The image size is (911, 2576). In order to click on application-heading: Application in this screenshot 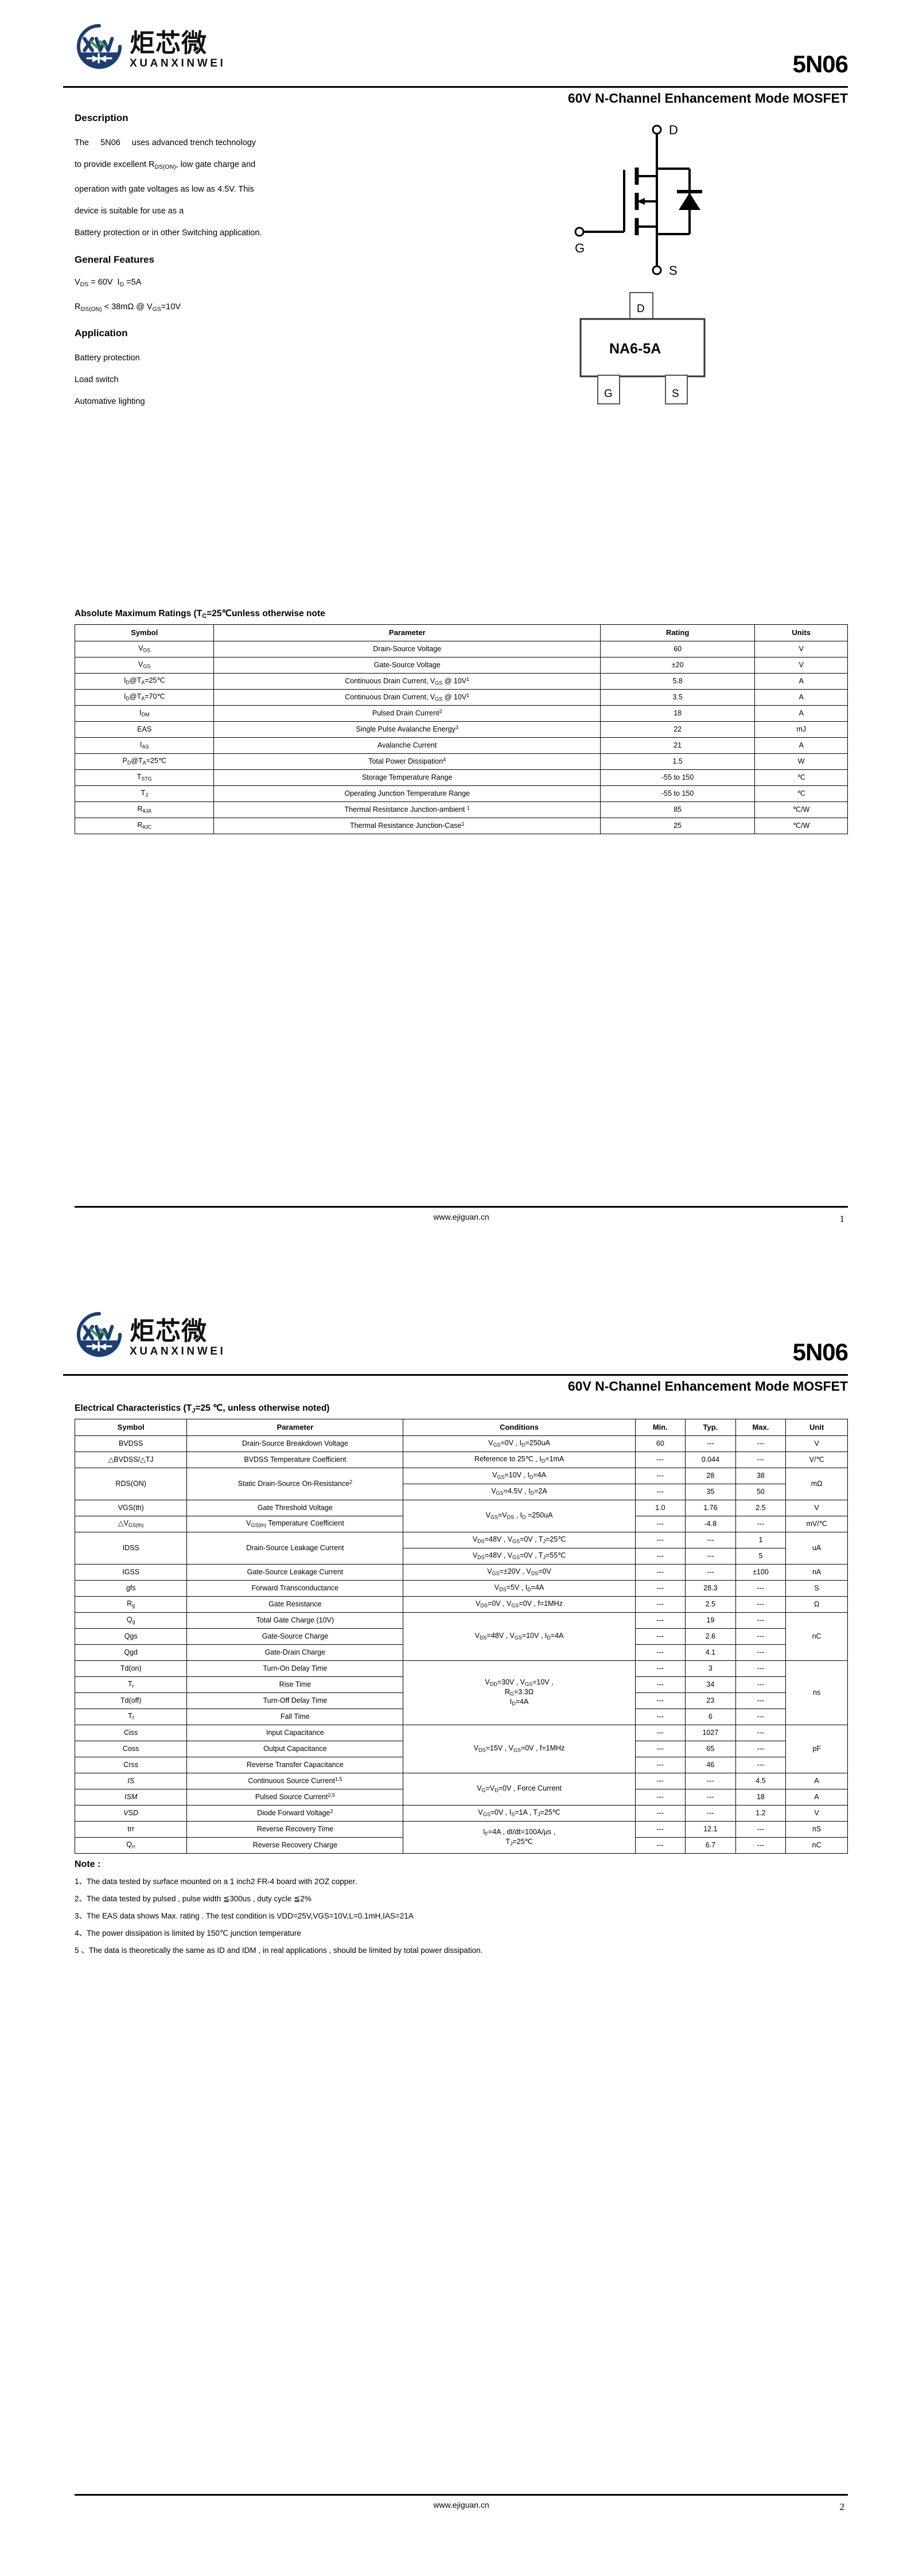, I will do `click(101, 333)`.